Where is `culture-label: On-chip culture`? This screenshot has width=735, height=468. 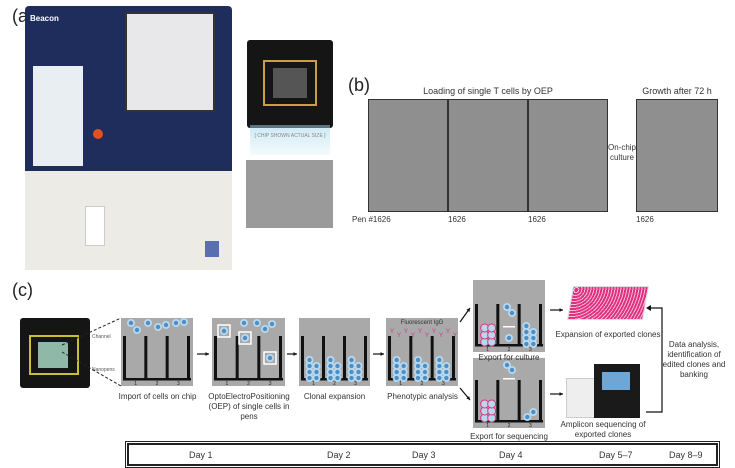
culture-label: On-chip culture is located at coordinates (621, 152).